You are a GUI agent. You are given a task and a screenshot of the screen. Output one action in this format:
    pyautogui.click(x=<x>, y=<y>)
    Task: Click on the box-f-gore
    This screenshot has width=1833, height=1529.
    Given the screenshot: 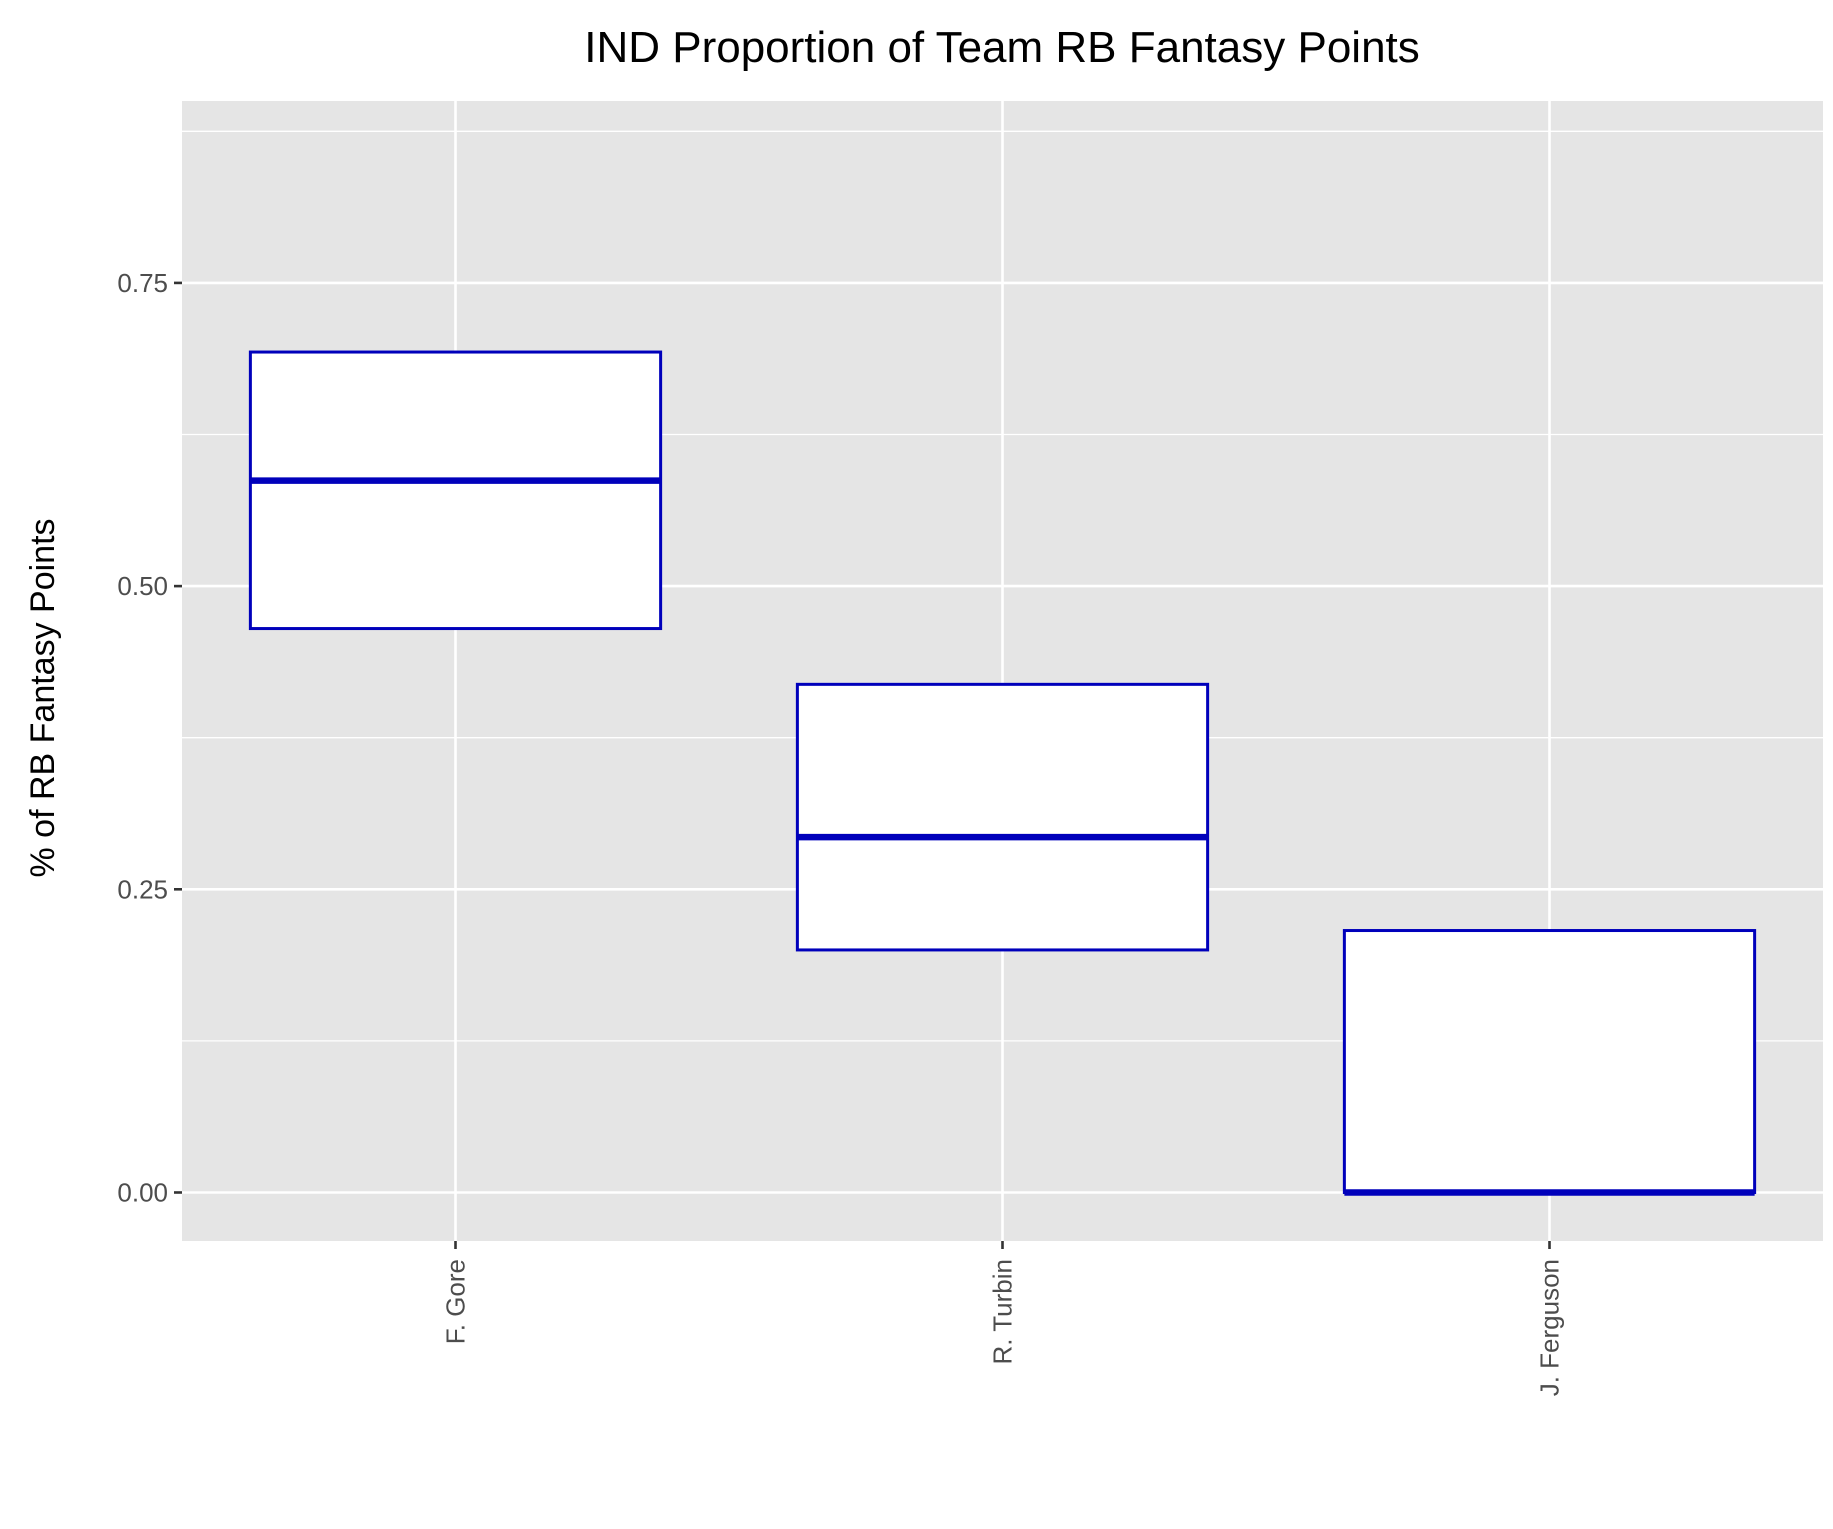 What is the action you would take?
    pyautogui.click(x=455, y=490)
    